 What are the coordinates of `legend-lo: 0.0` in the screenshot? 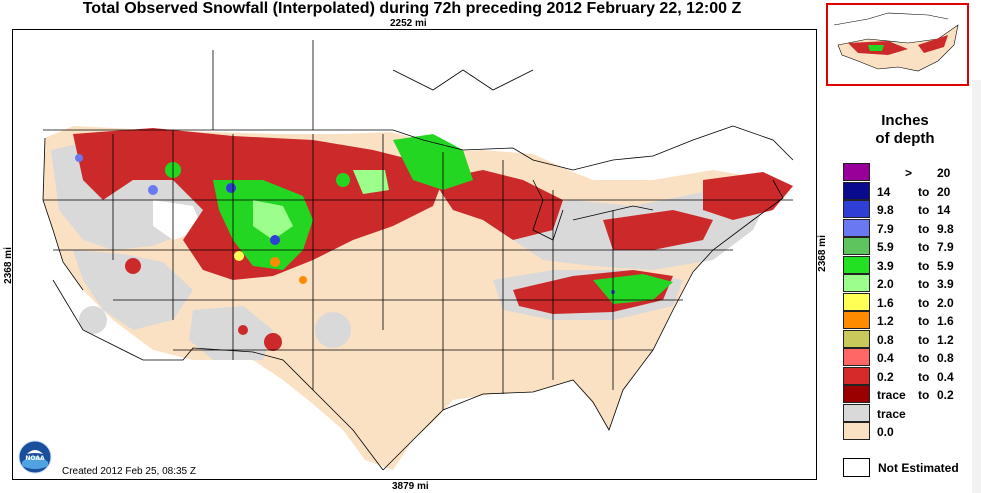 It's located at (885, 432).